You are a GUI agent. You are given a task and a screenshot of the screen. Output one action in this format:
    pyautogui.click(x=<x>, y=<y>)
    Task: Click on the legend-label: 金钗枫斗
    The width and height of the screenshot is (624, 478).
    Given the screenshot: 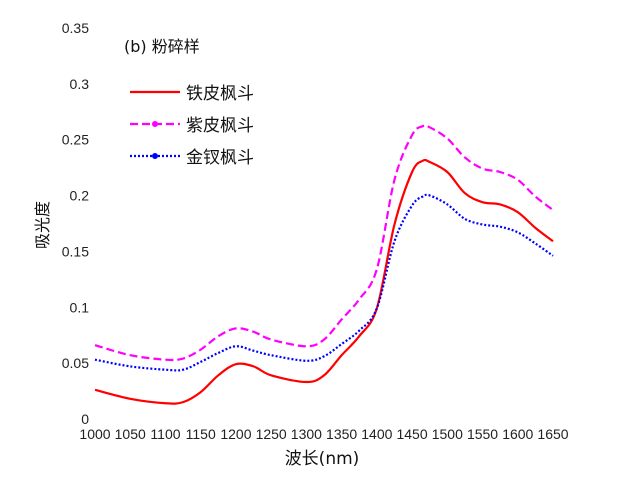 What is the action you would take?
    pyautogui.click(x=220, y=158)
    